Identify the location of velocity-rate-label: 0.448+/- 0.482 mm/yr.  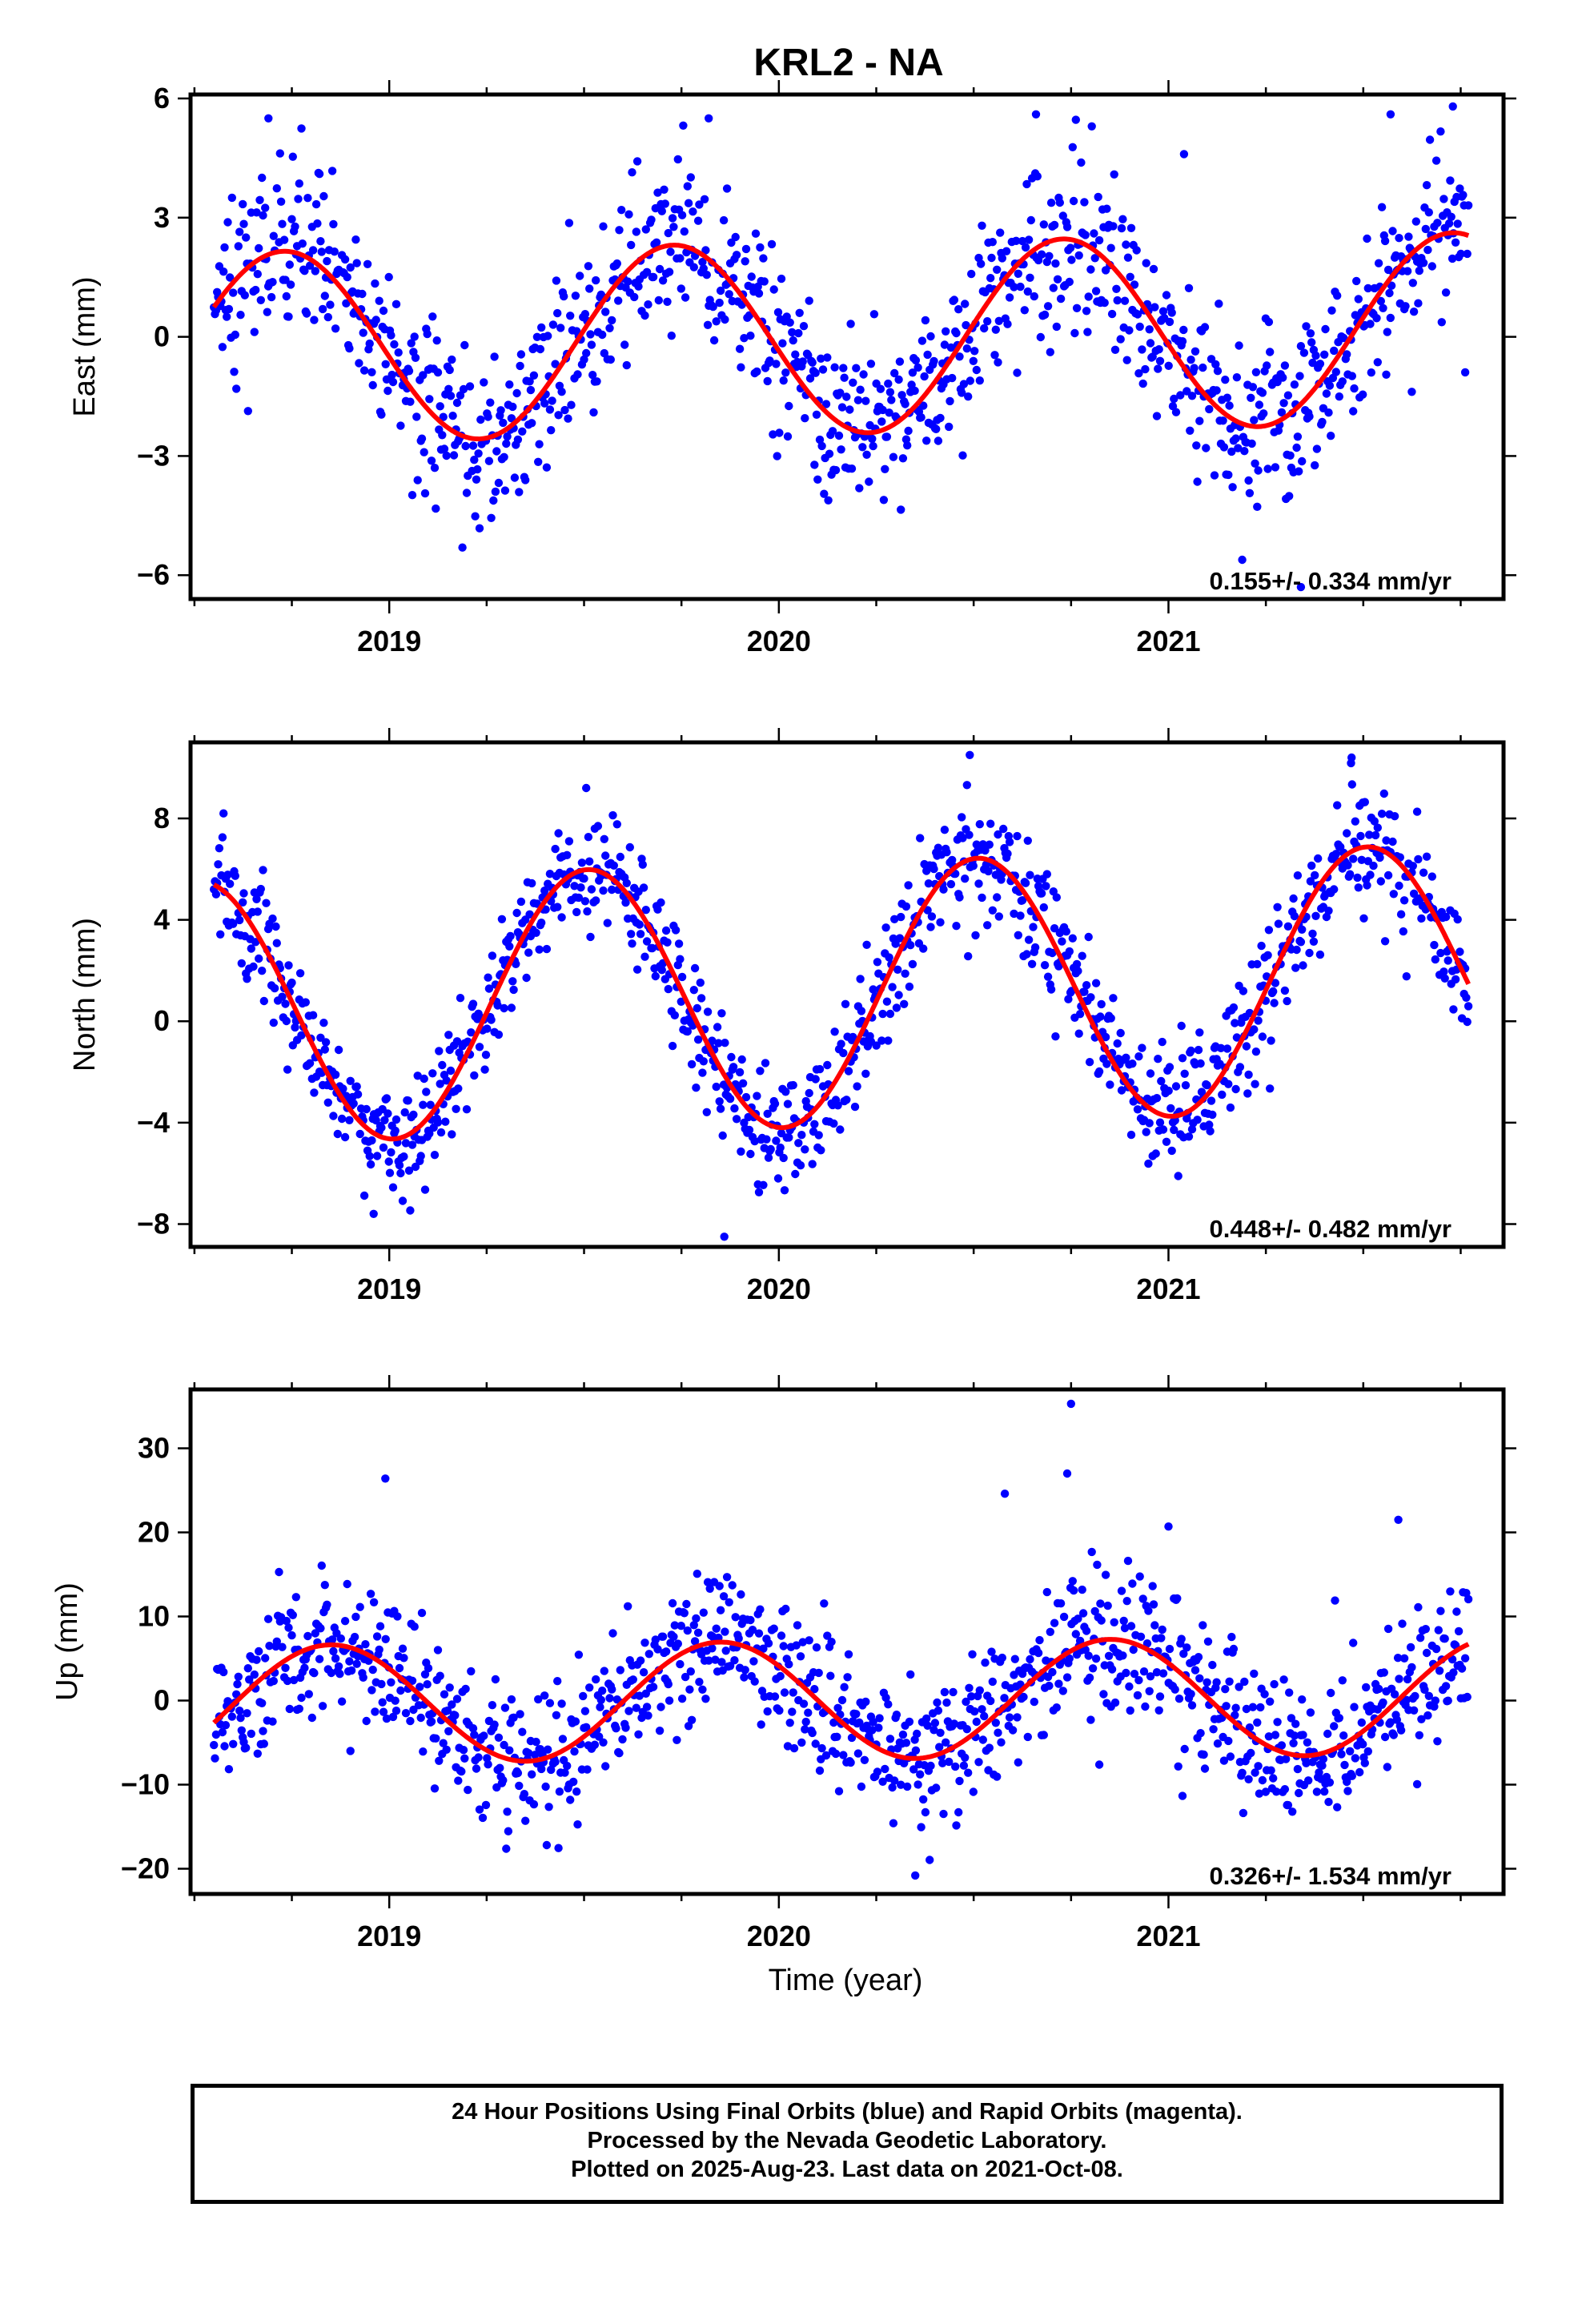
(1331, 1229).